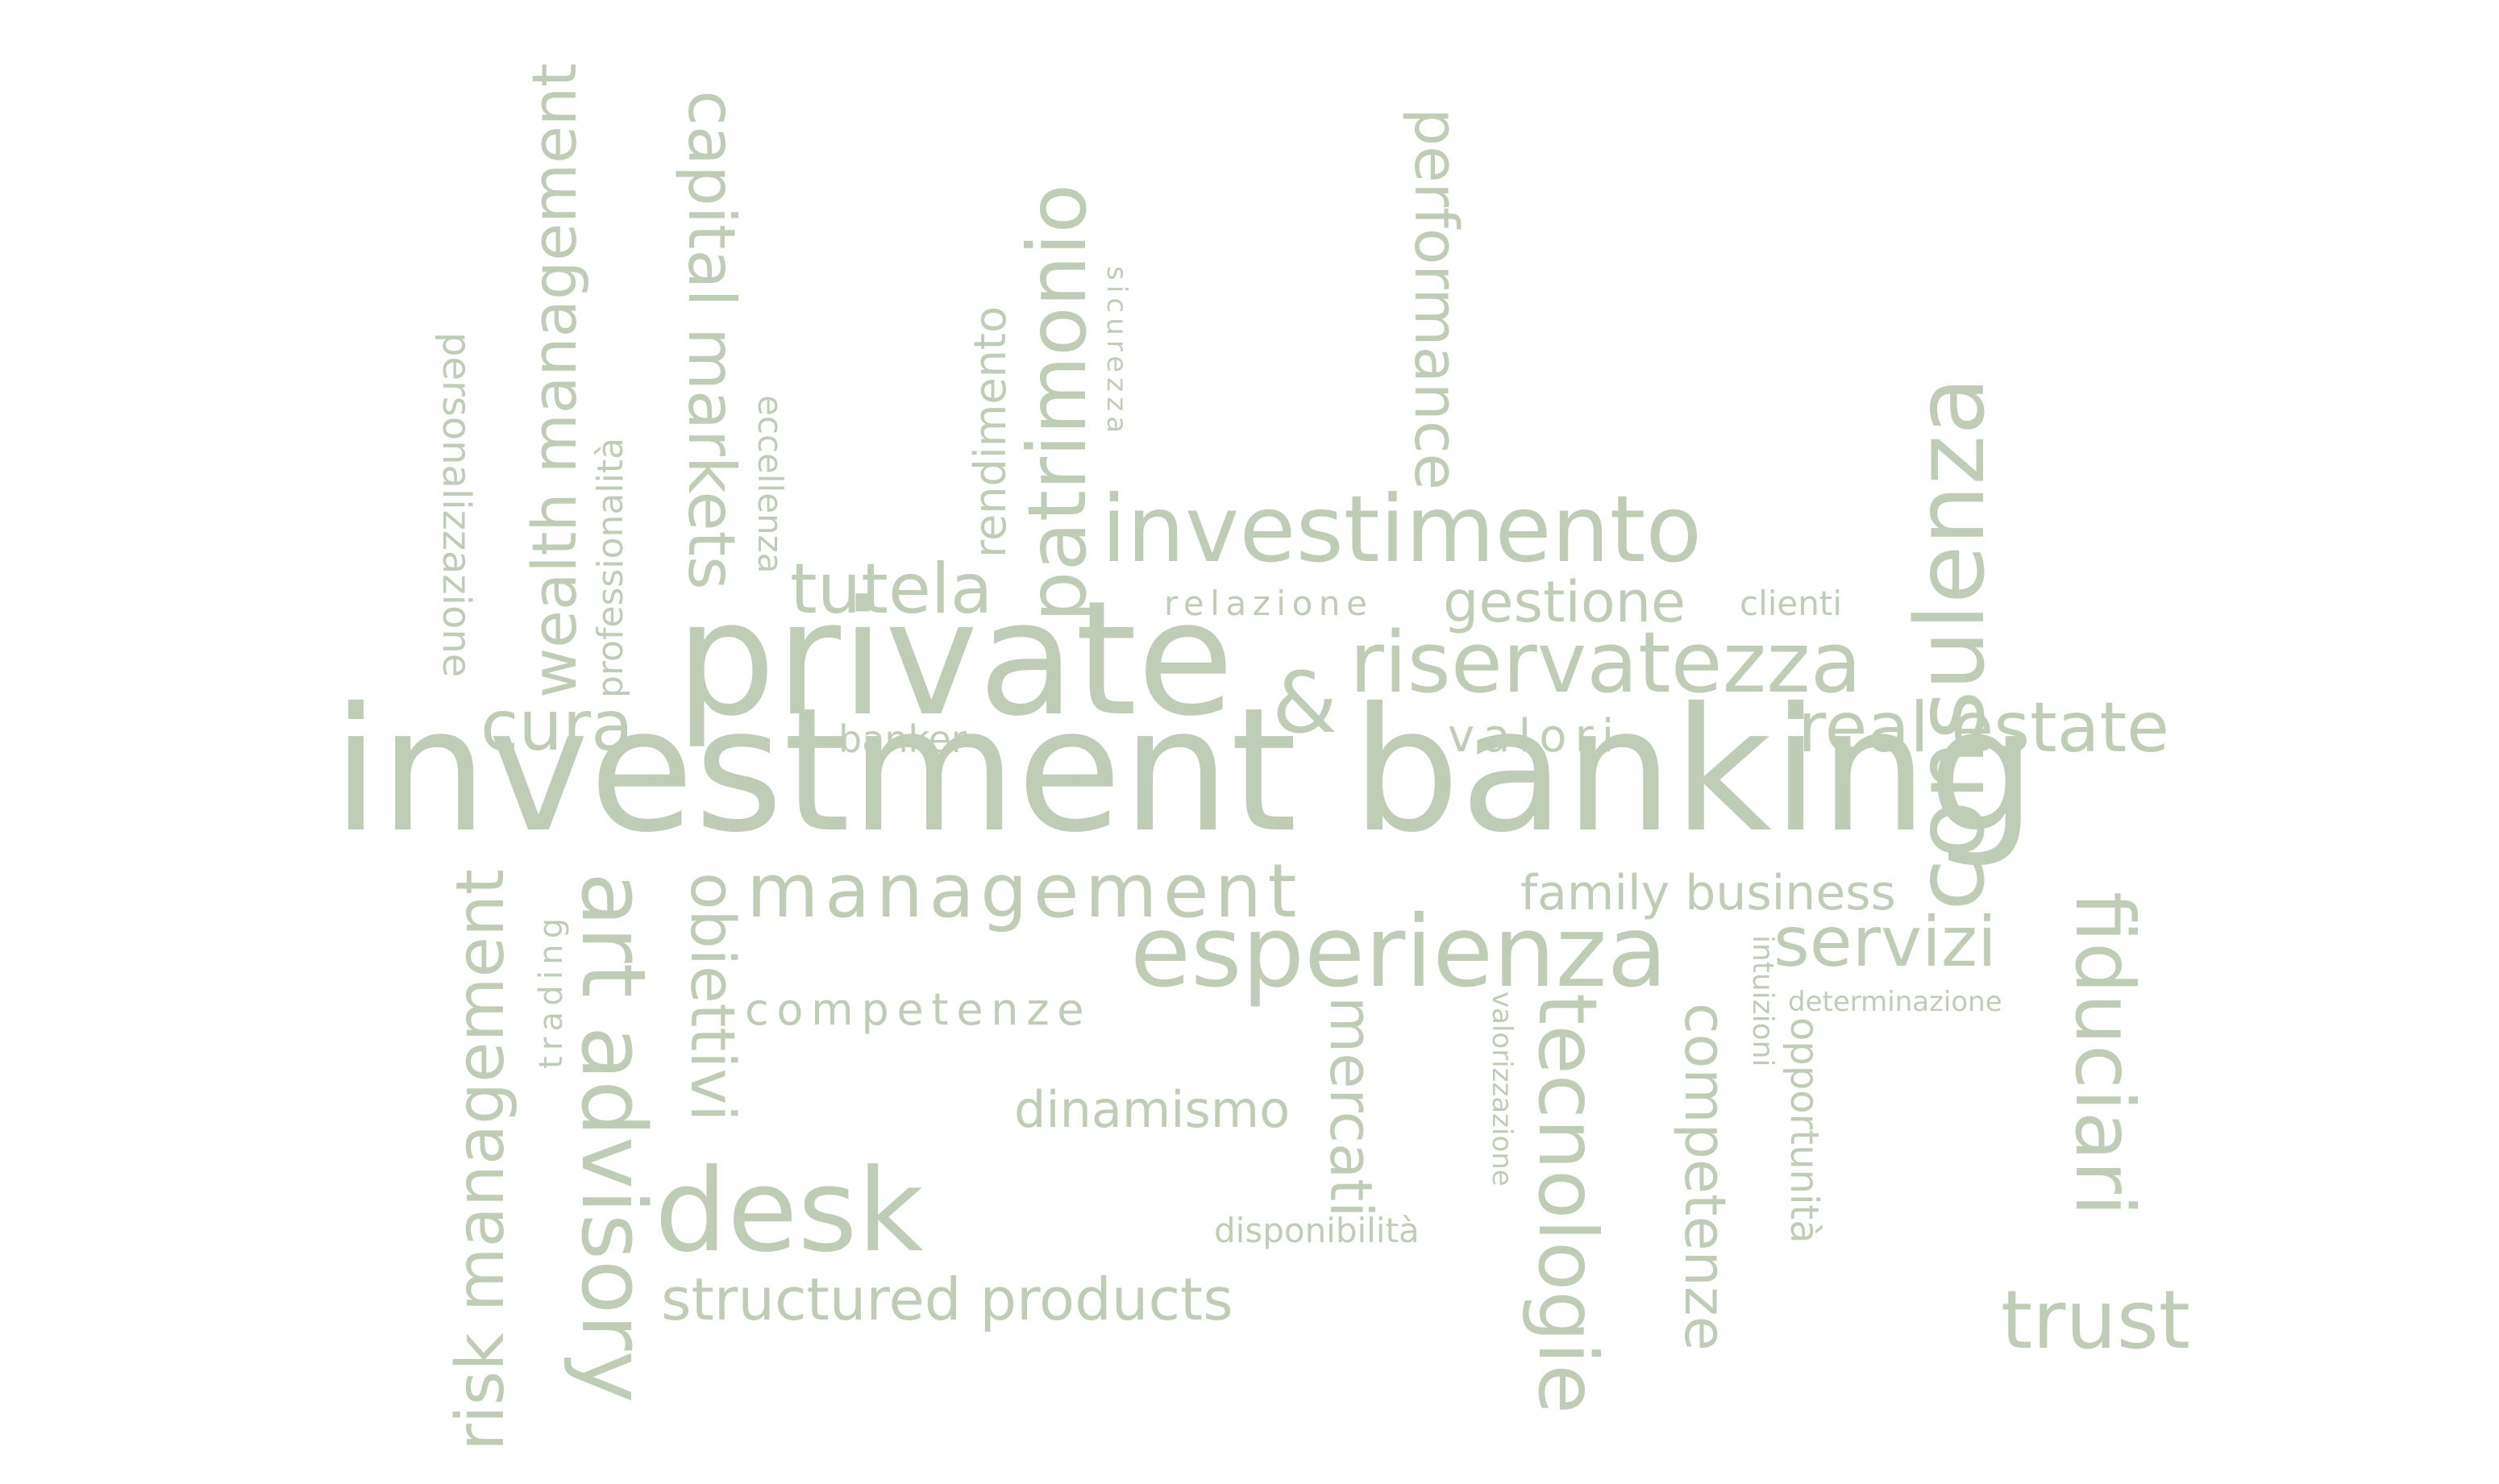 This screenshot has height=1484, width=2499. Describe the element at coordinates (919, 1009) in the screenshot. I see `word-competenze: competenze` at that location.